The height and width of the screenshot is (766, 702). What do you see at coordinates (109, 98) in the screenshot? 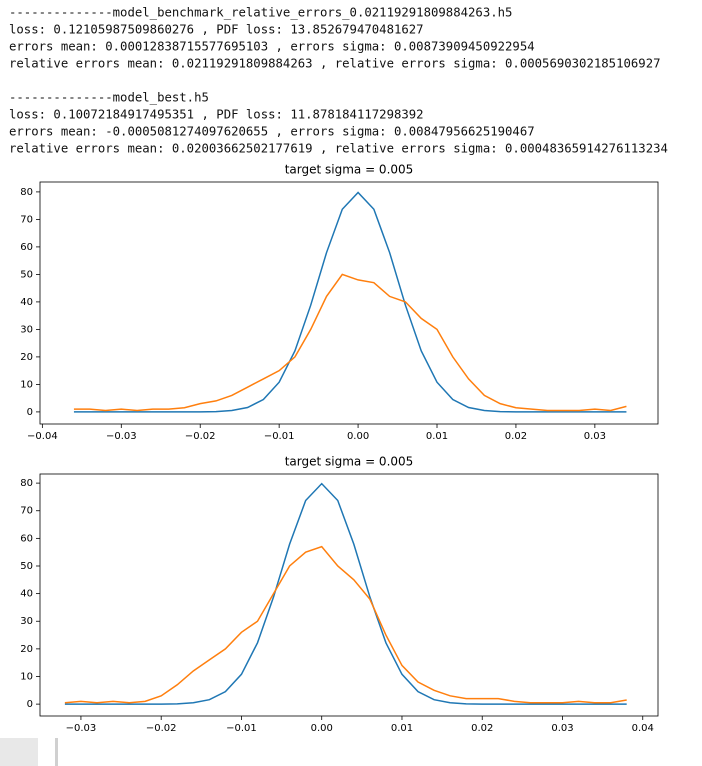
I see `output-line: --------------model_best.h5` at bounding box center [109, 98].